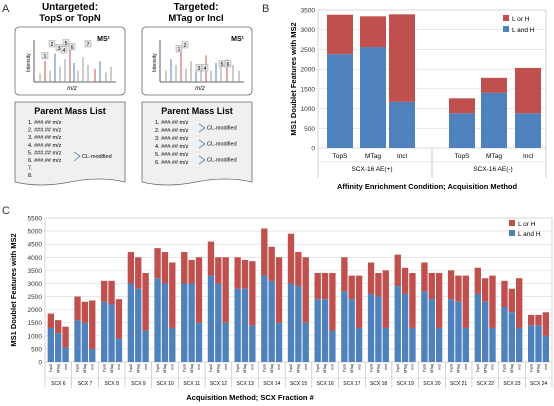  Describe the element at coordinates (458, 384) in the screenshot. I see `fraction-label: SCX 21` at that location.